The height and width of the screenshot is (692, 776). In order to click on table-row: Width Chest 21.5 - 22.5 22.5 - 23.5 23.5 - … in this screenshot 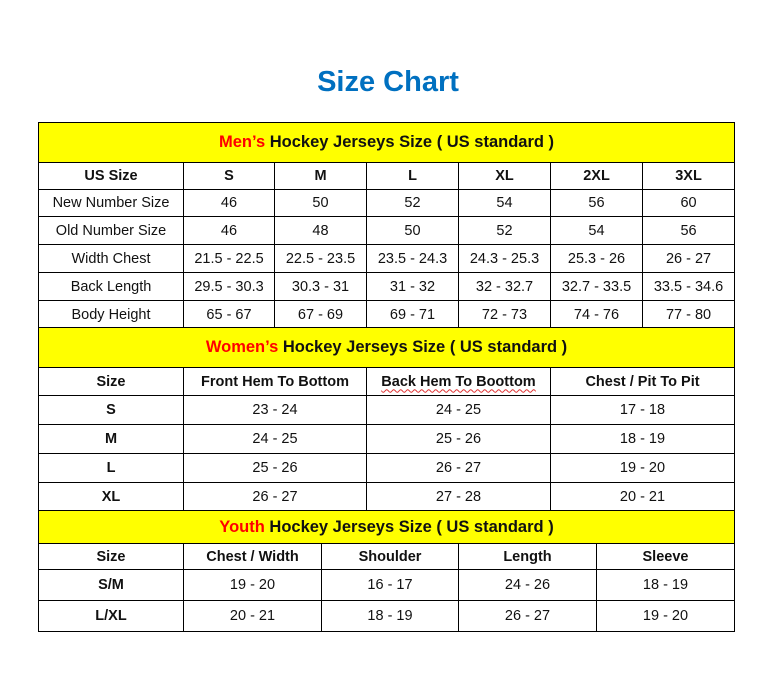, I will do `click(387, 258)`.